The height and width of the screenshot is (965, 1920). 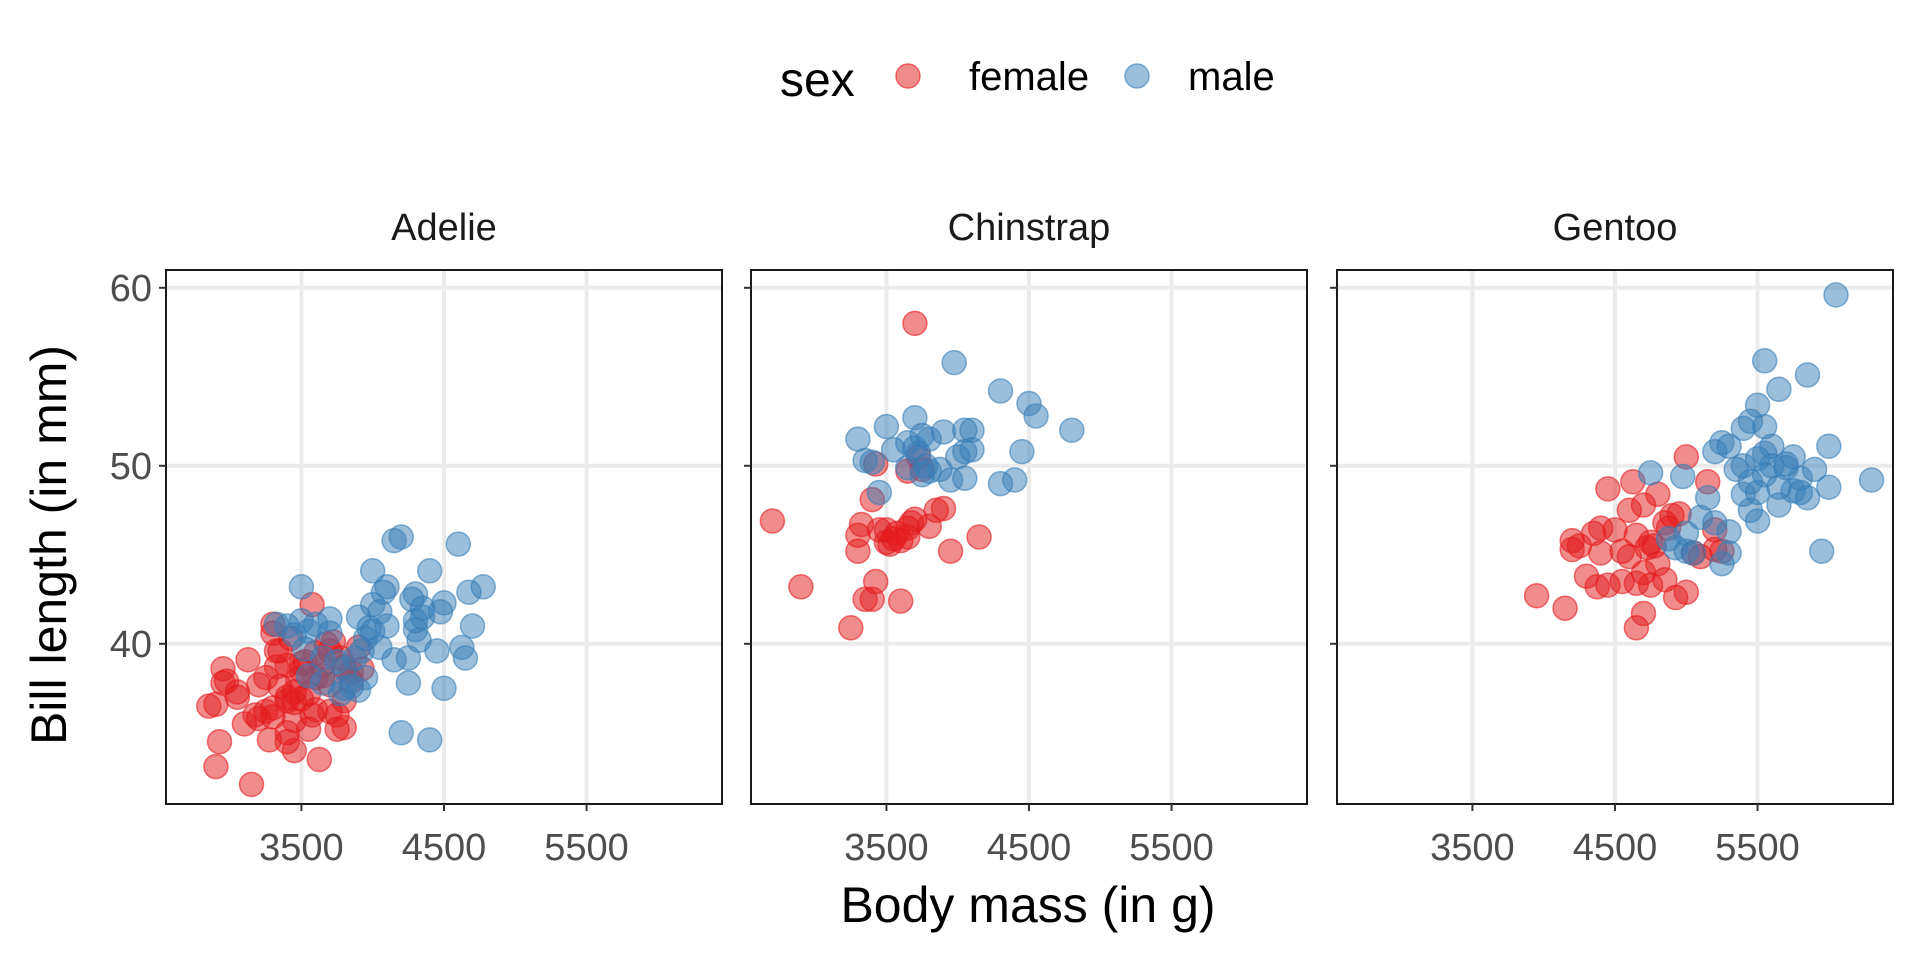 What do you see at coordinates (131, 645) in the screenshot?
I see `y-tick-label: 40` at bounding box center [131, 645].